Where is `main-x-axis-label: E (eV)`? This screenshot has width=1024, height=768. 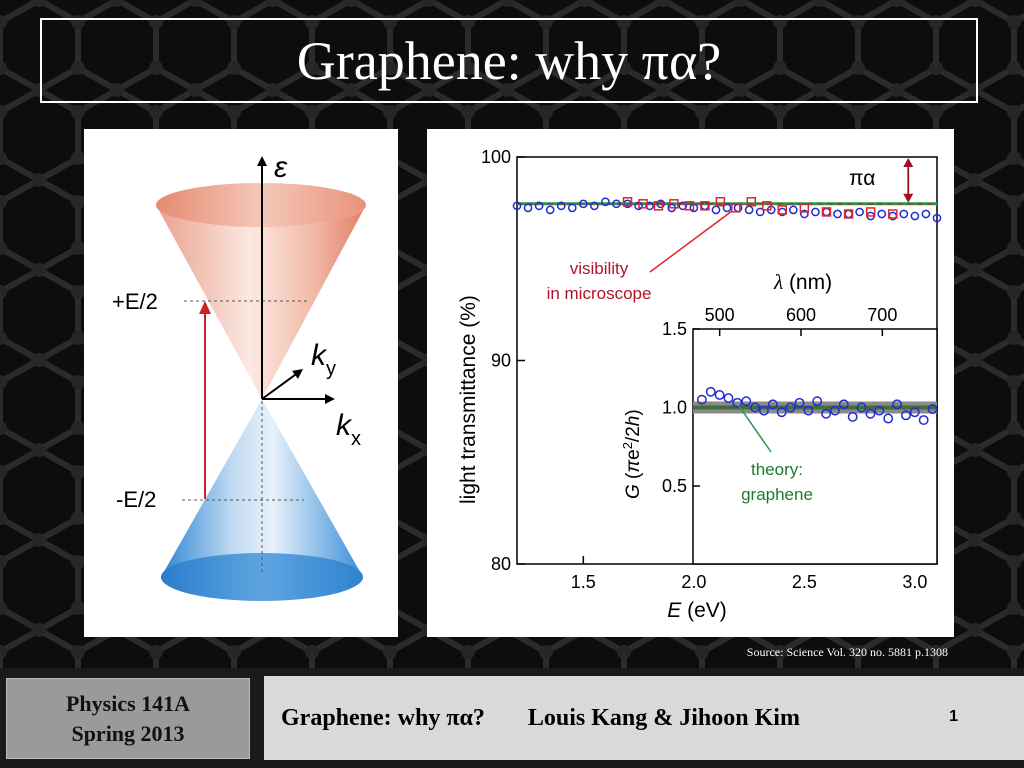
main-x-axis-label: E (eV) is located at coordinates (697, 610).